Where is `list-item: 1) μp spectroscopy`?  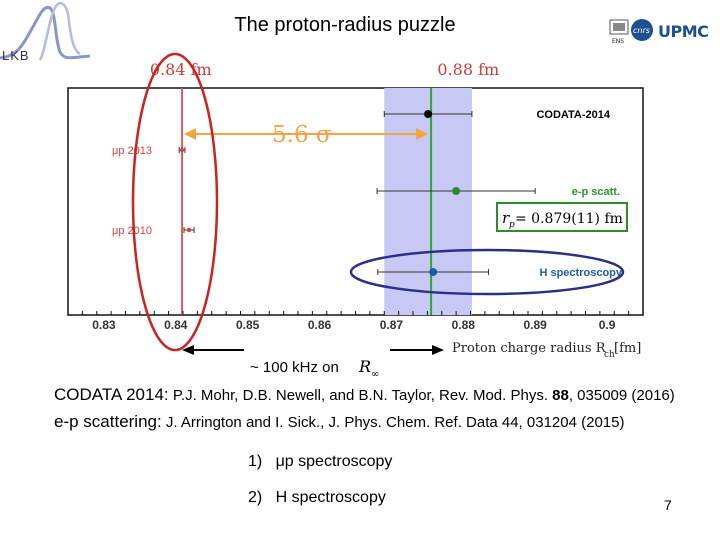 list-item: 1) μp spectroscopy is located at coordinates (320, 462).